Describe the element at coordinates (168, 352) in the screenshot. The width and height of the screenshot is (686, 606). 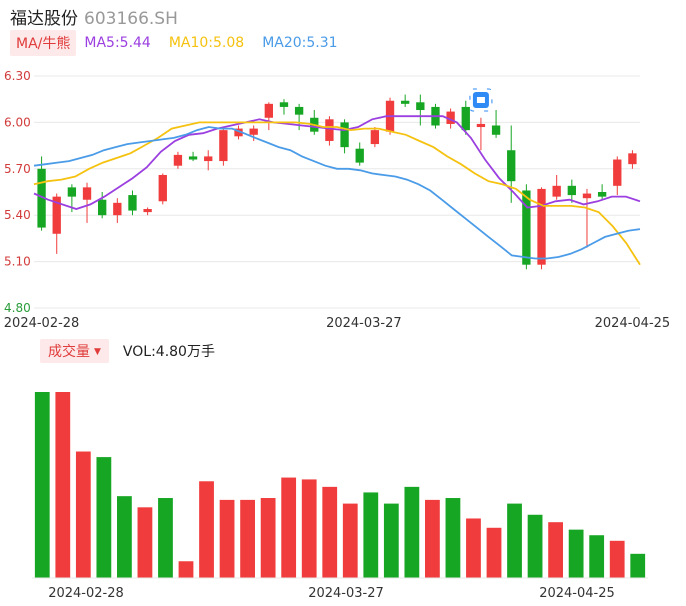
I see `volume-value: VOL:4.80万手` at that location.